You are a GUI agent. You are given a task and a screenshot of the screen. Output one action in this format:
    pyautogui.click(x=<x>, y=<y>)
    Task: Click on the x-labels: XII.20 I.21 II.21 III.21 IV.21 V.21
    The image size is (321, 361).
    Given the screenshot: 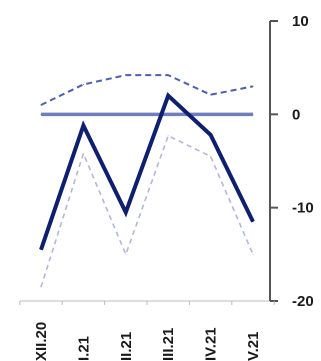 What is the action you would take?
    pyautogui.click(x=147, y=331)
    